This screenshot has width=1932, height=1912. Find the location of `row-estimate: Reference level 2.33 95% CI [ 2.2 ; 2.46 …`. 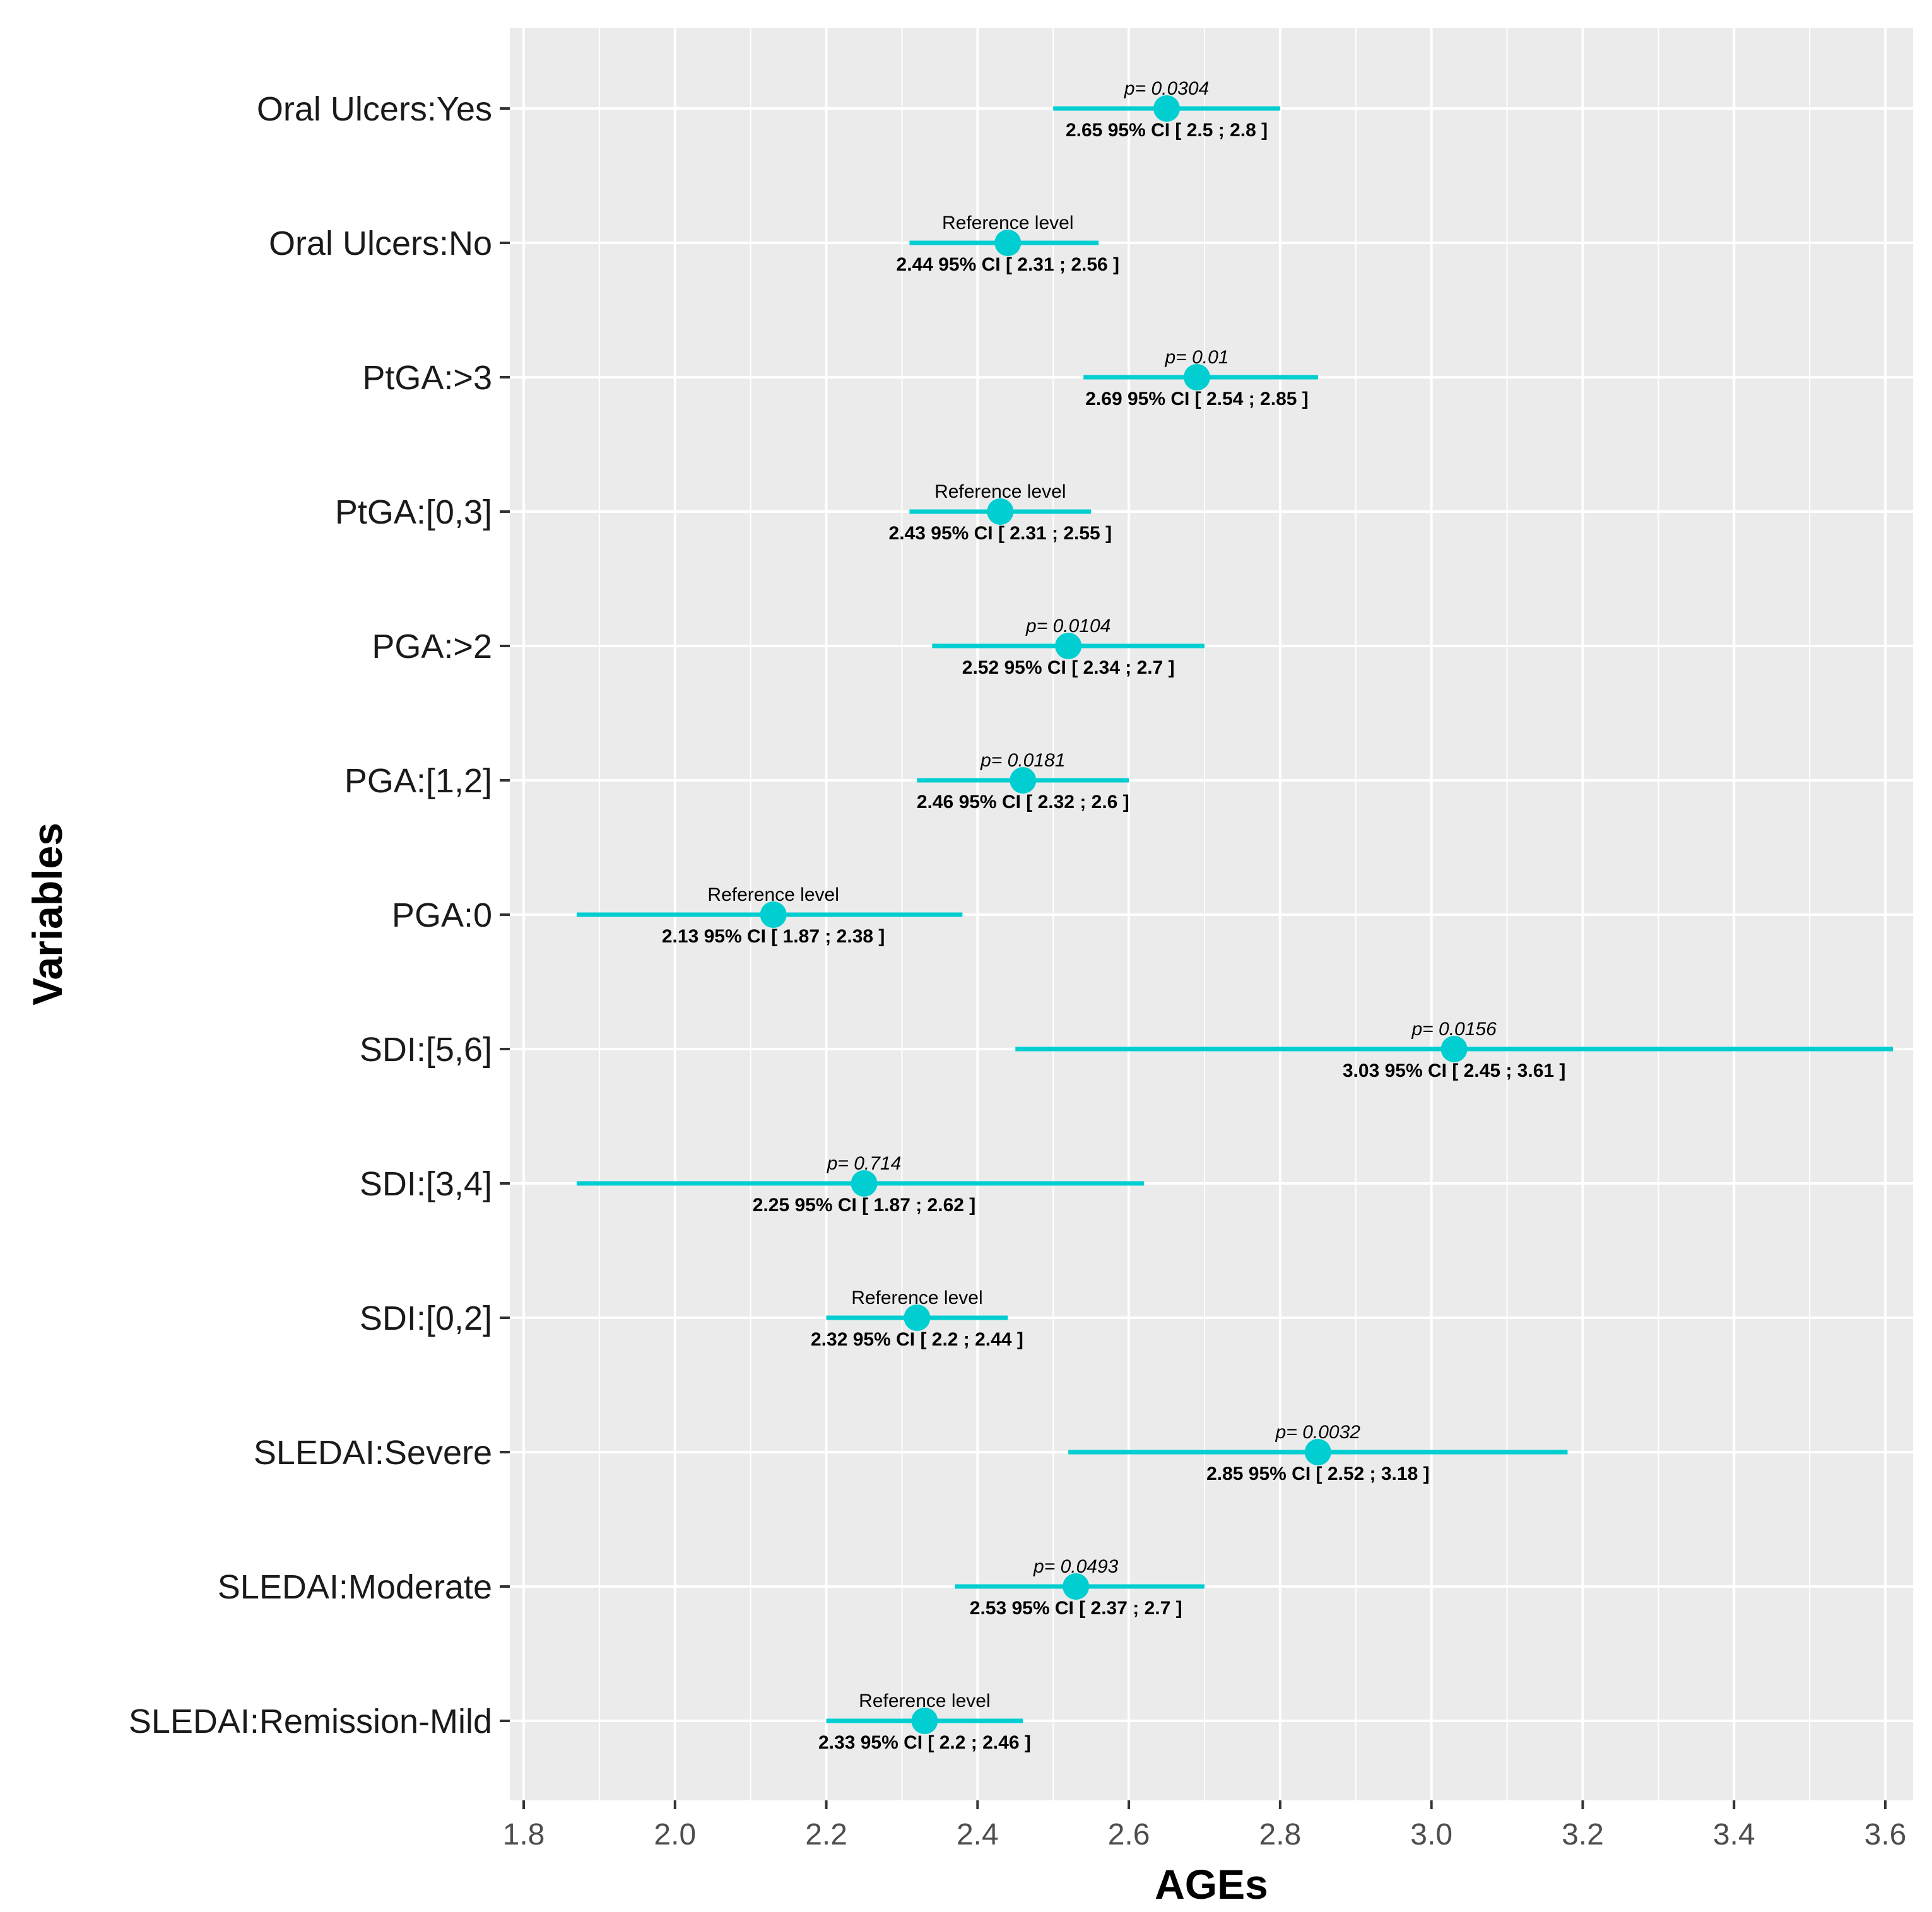

row-estimate: Reference level 2.33 95% CI [ 2.2 ; 2.46 … is located at coordinates (924, 1722).